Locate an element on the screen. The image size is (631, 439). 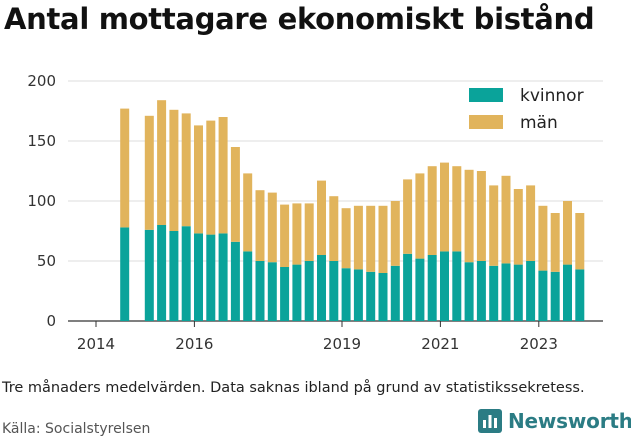
brand-logo: Newsworthy is located at coordinates (554, 421).